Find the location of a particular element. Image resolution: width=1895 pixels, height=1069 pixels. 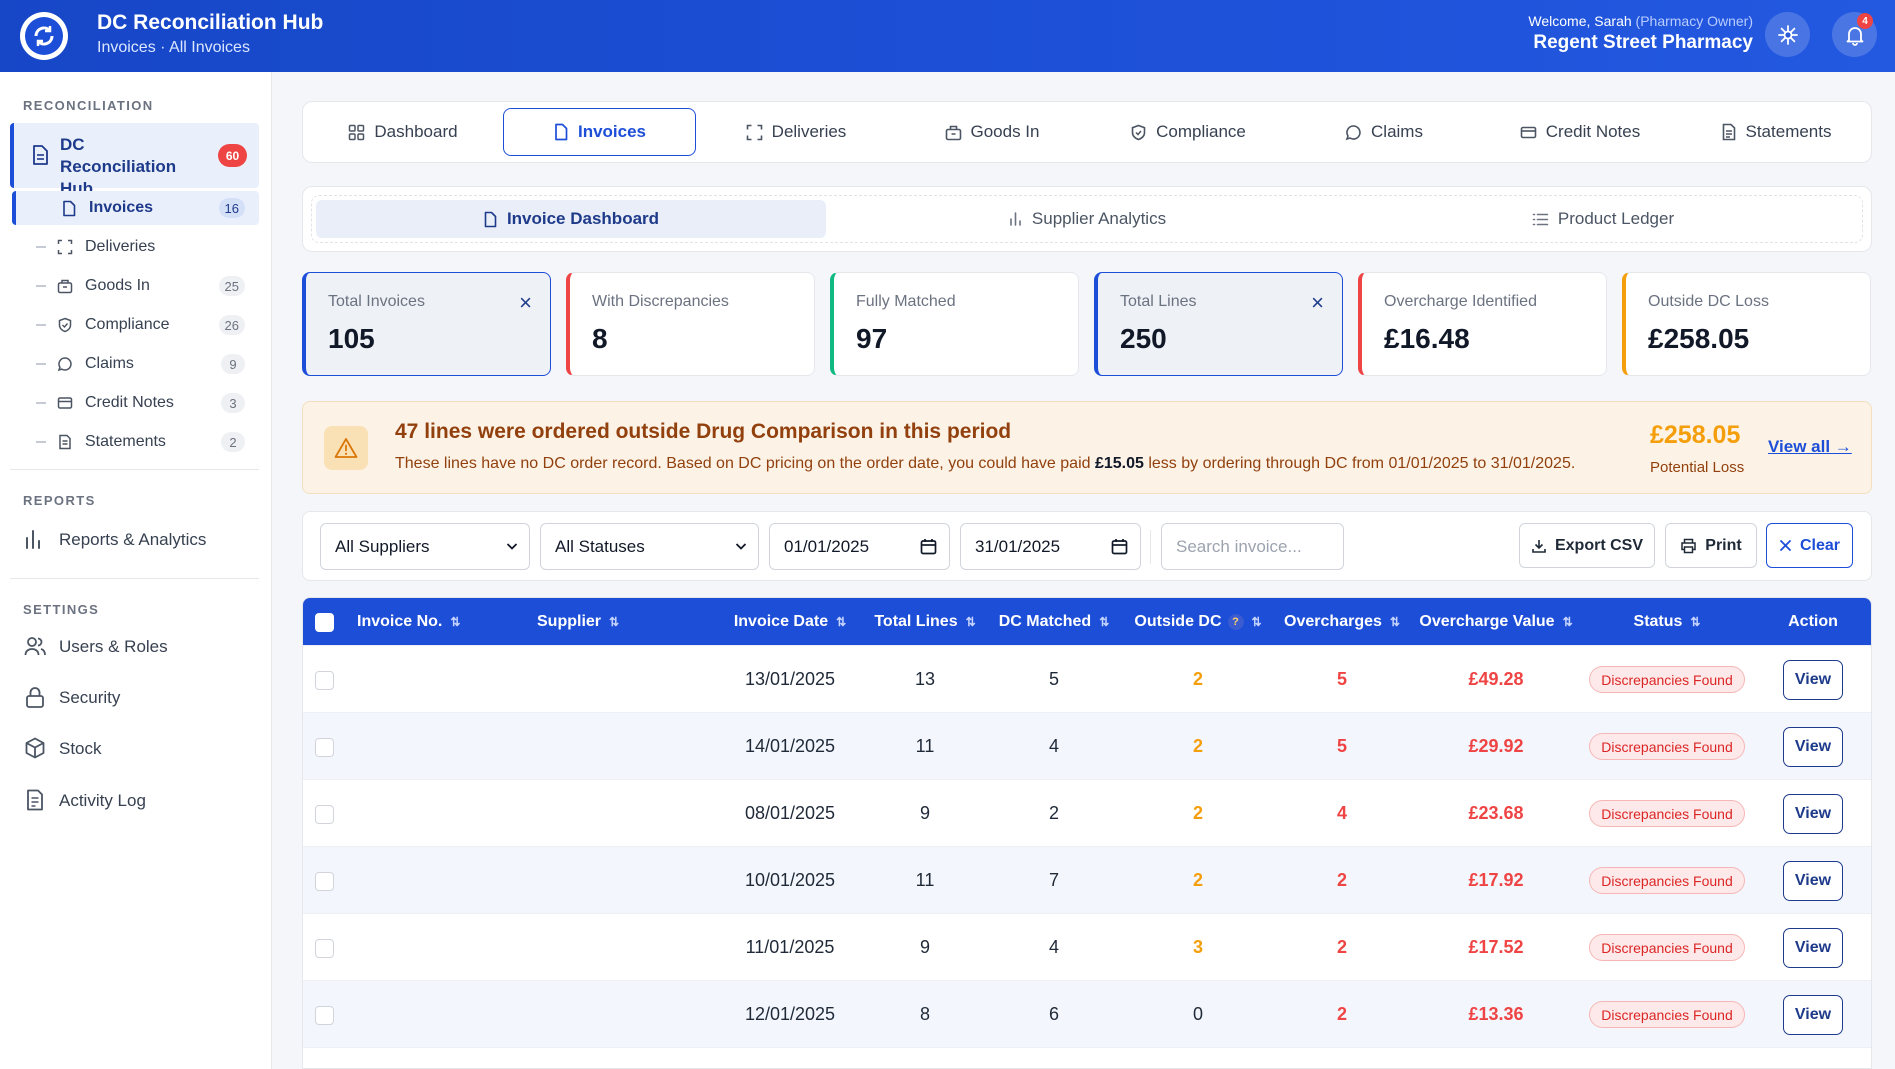

theme-toggle-button is located at coordinates (1787, 34).